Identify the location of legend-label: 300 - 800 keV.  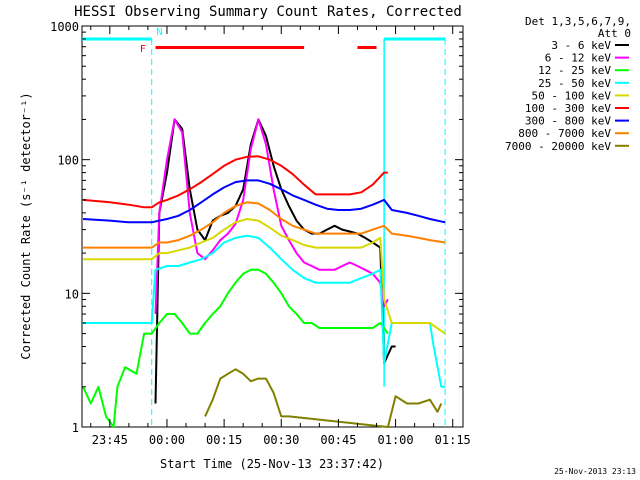
(568, 121).